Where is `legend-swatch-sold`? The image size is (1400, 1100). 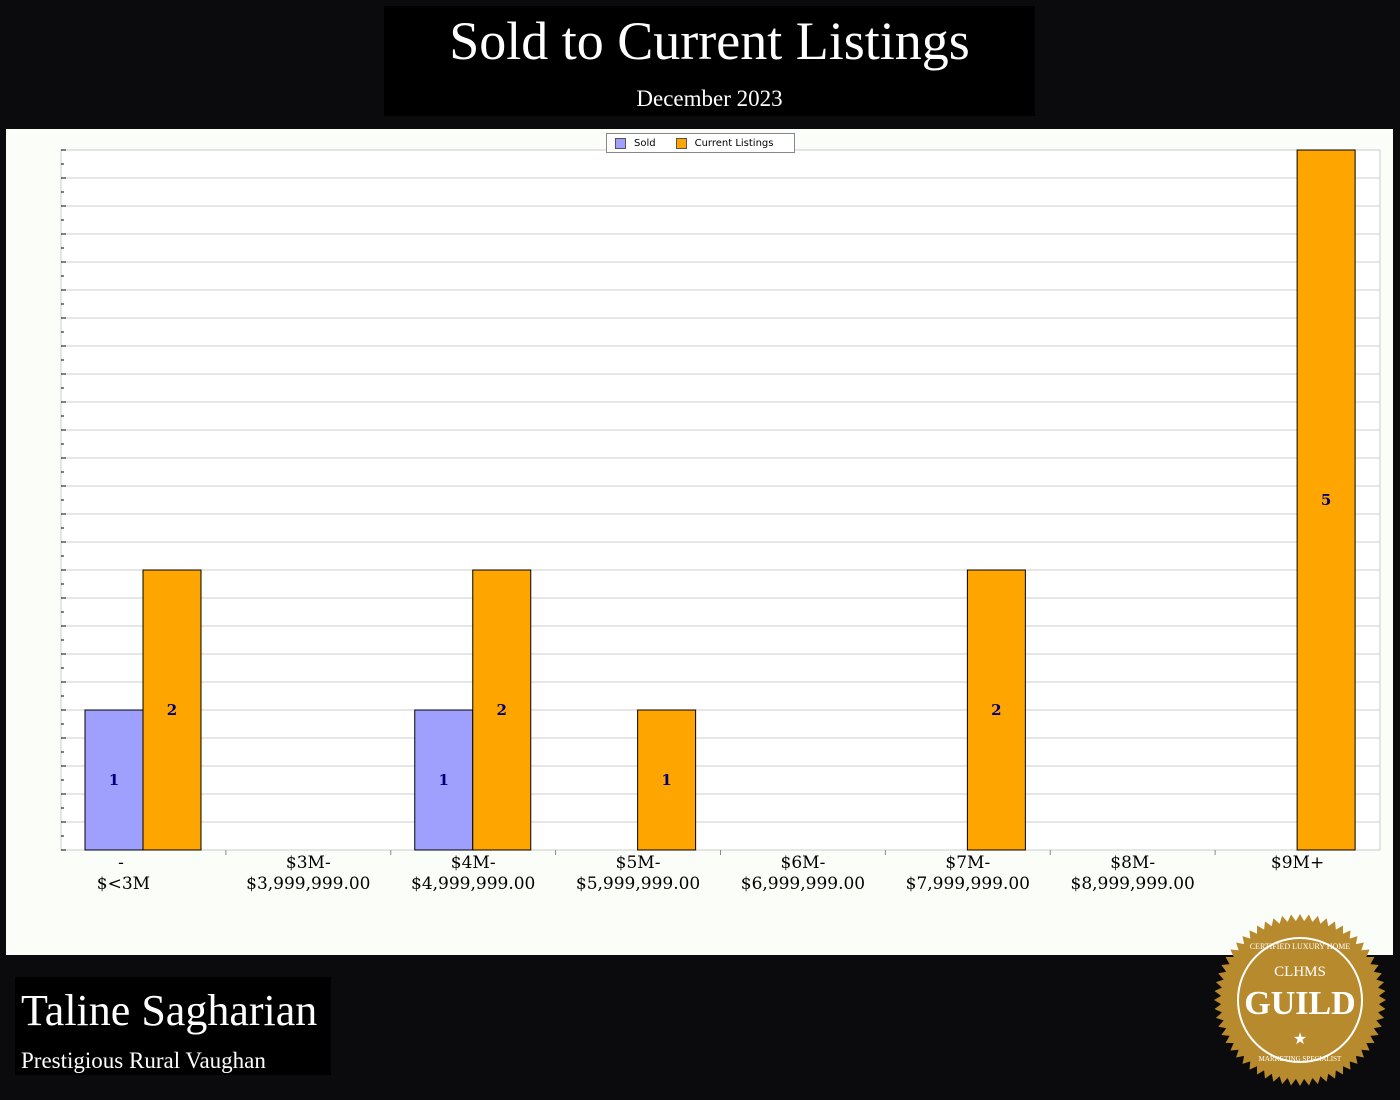
legend-swatch-sold is located at coordinates (620, 143).